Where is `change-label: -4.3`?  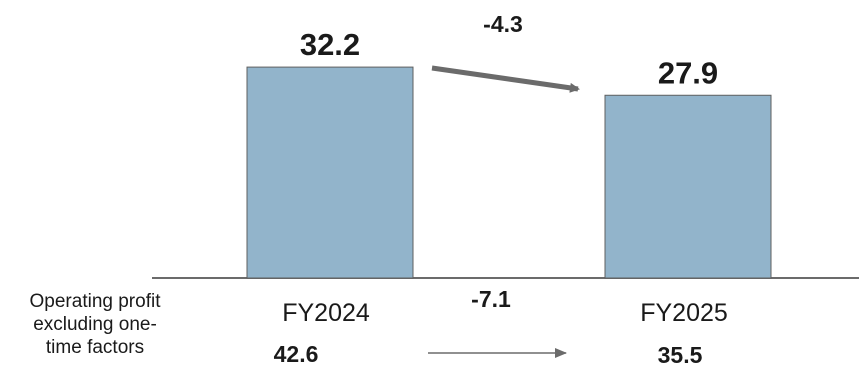 change-label: -4.3 is located at coordinates (503, 24).